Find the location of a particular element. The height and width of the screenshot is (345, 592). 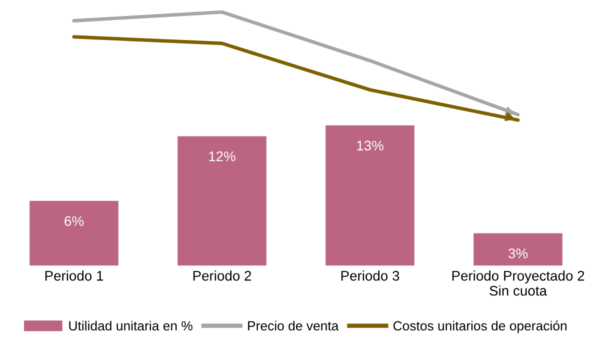

x-tick-label: Periodo 1 is located at coordinates (74, 275).